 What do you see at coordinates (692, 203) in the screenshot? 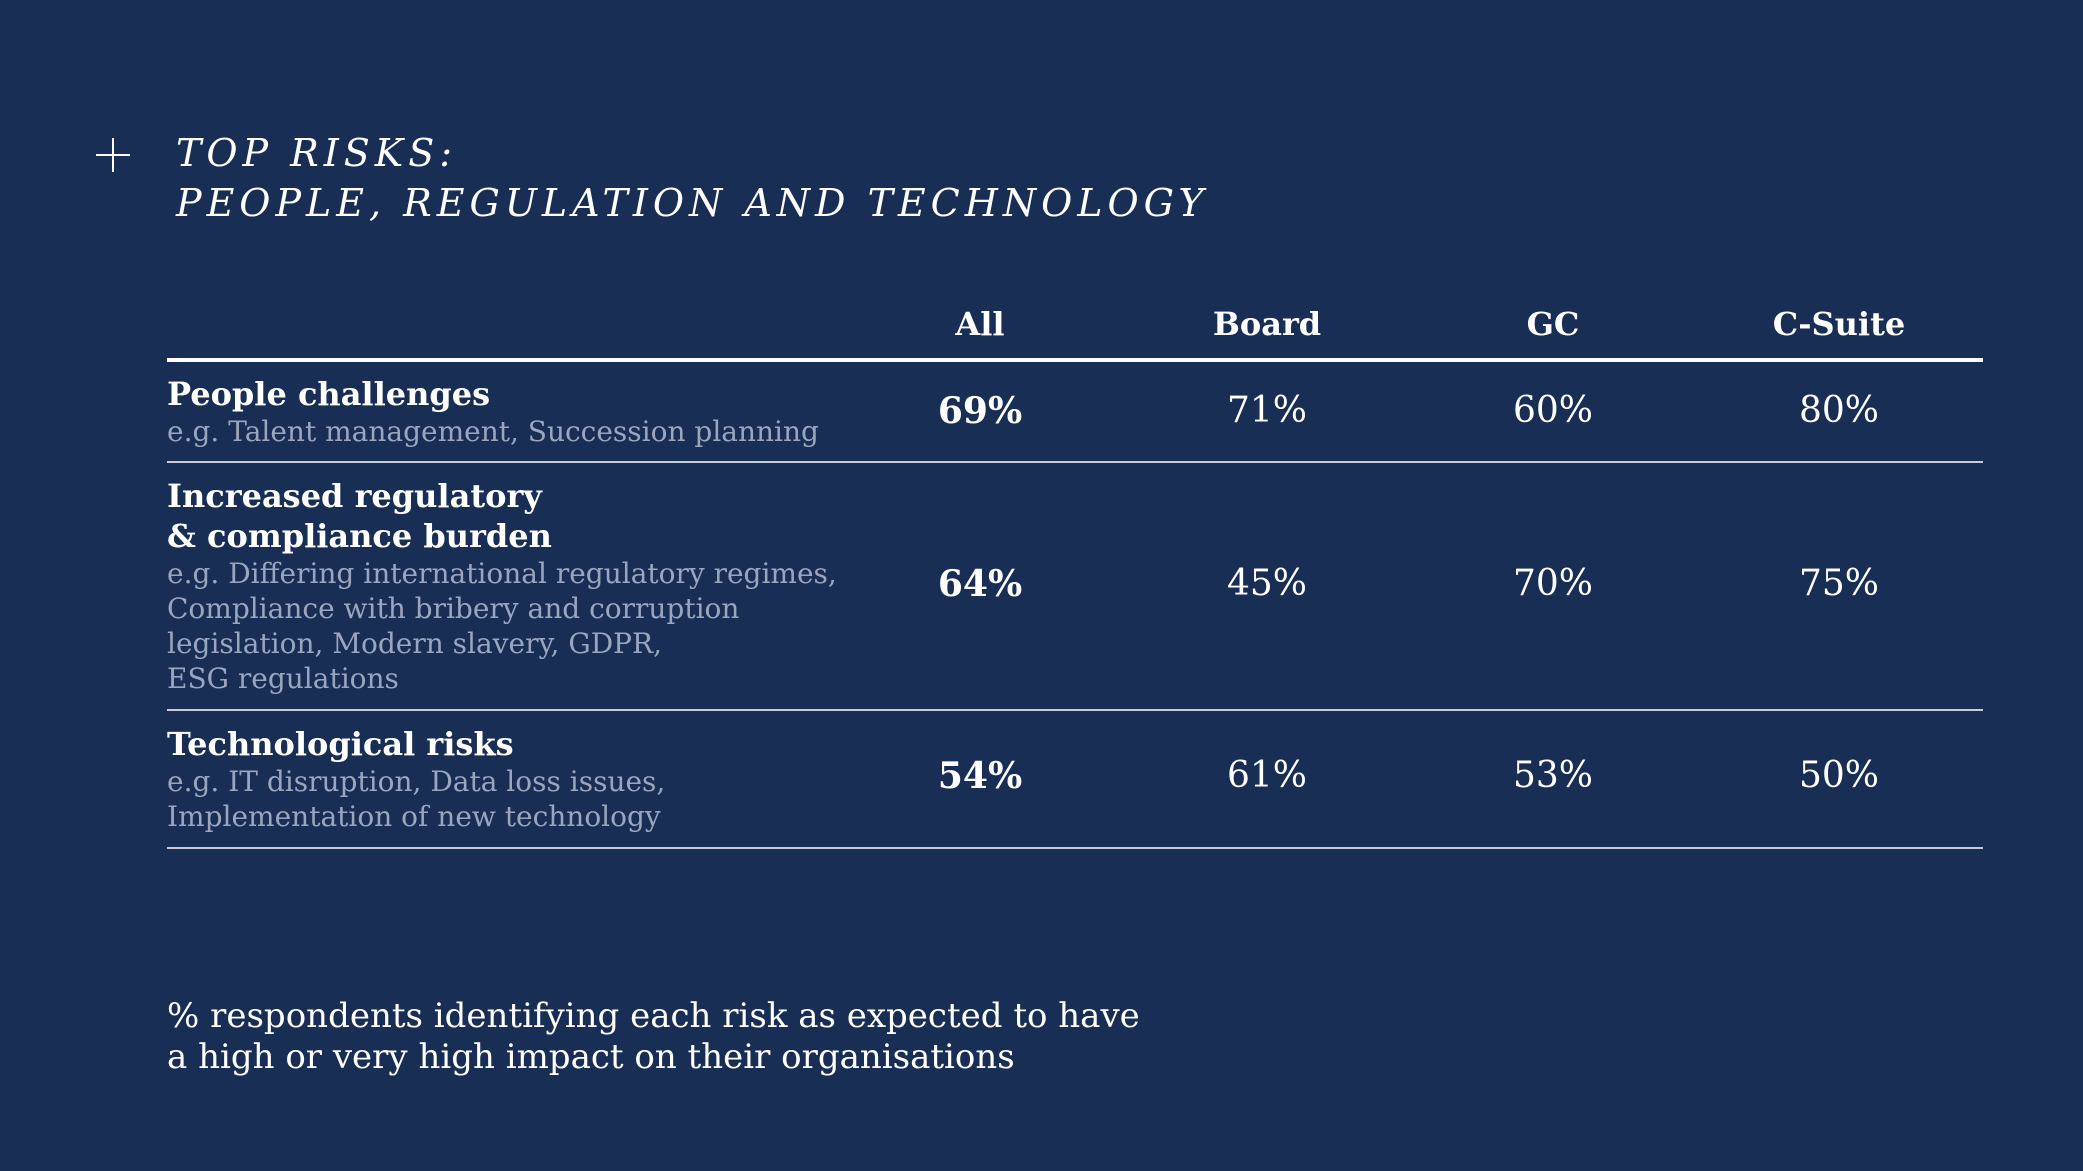
I see `title-line-2: PEOPLE, REGULATION AND TECHNOLOGY` at bounding box center [692, 203].